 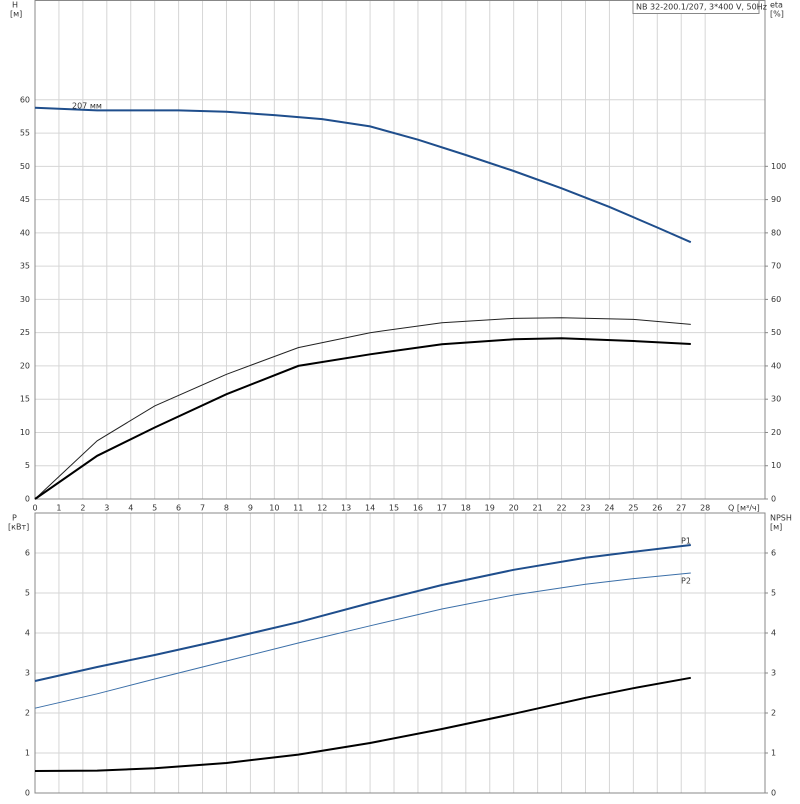 I want to click on y-tick-label: 45, so click(x=25, y=199).